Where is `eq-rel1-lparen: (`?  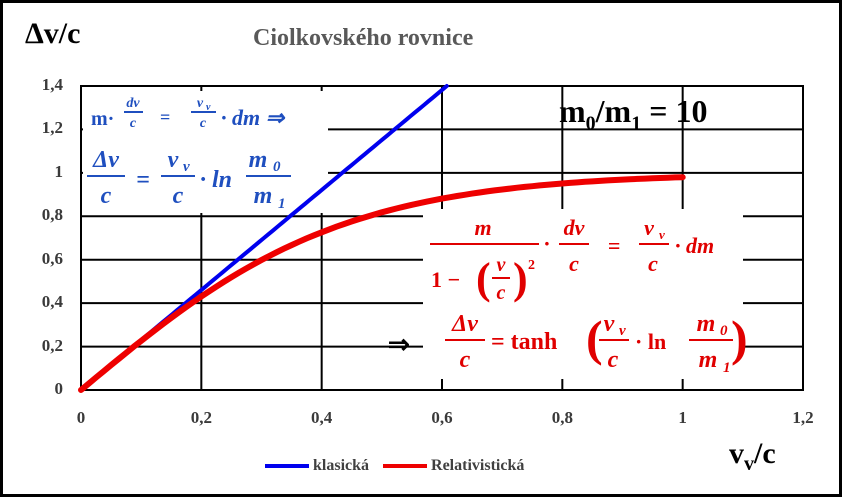
eq-rel1-lparen: ( is located at coordinates (483, 278).